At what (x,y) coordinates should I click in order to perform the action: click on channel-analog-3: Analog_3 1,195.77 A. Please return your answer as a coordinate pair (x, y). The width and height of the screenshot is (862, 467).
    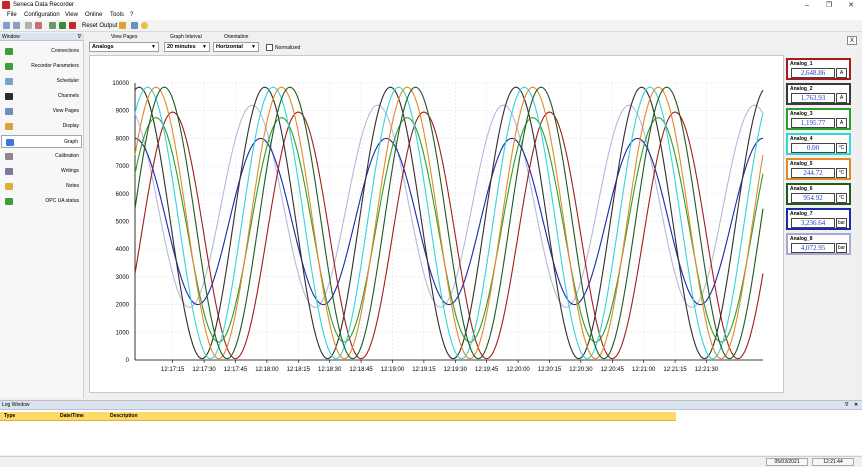
    Looking at the image, I should click on (818, 119).